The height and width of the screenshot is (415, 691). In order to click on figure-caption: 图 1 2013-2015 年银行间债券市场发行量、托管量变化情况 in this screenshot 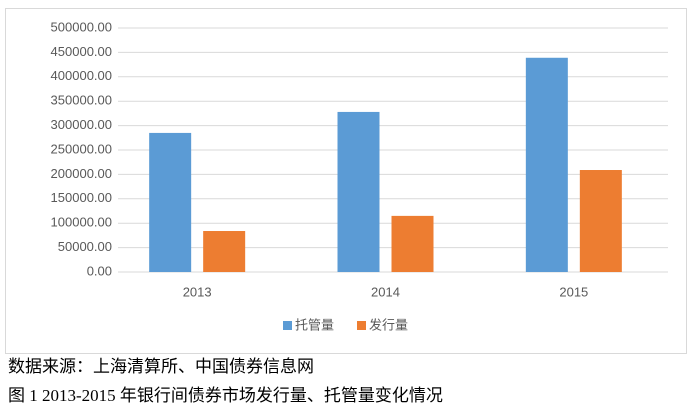, I will do `click(225, 395)`.